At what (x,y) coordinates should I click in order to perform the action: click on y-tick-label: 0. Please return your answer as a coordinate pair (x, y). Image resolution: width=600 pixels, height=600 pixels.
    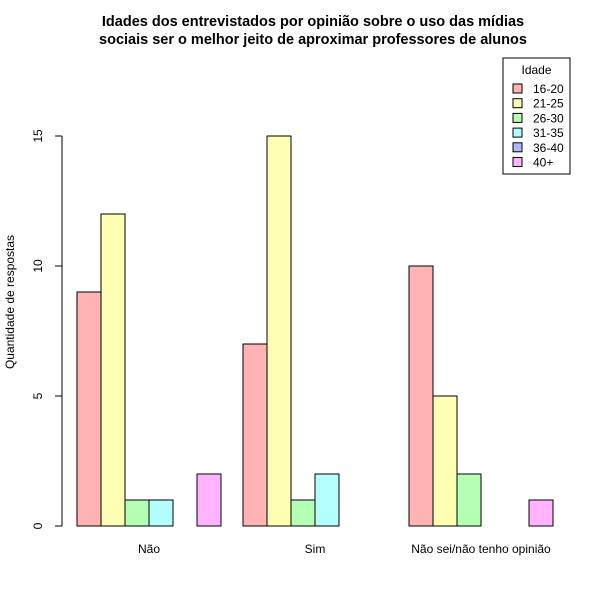
    Looking at the image, I should click on (38, 525).